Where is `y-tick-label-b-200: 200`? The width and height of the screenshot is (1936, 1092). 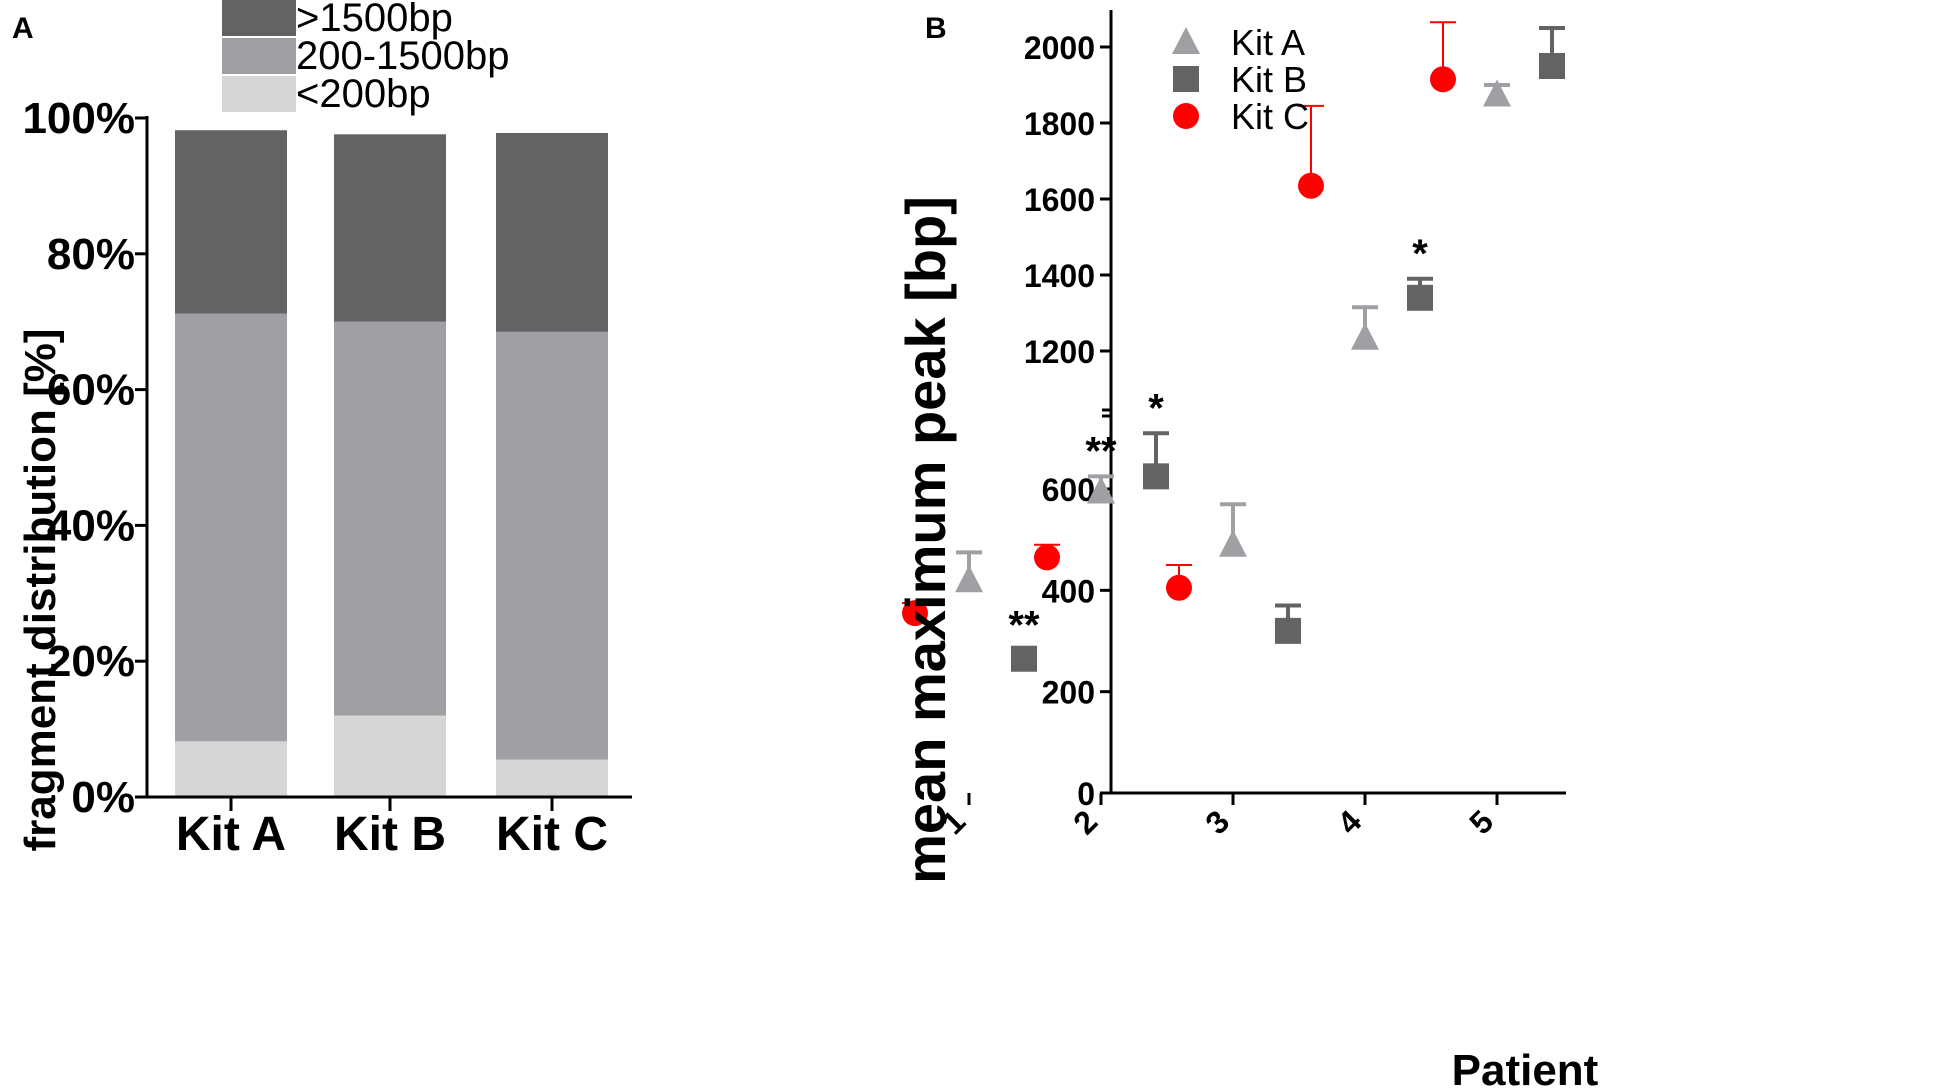
y-tick-label-b-200: 200 is located at coordinates (1068, 693).